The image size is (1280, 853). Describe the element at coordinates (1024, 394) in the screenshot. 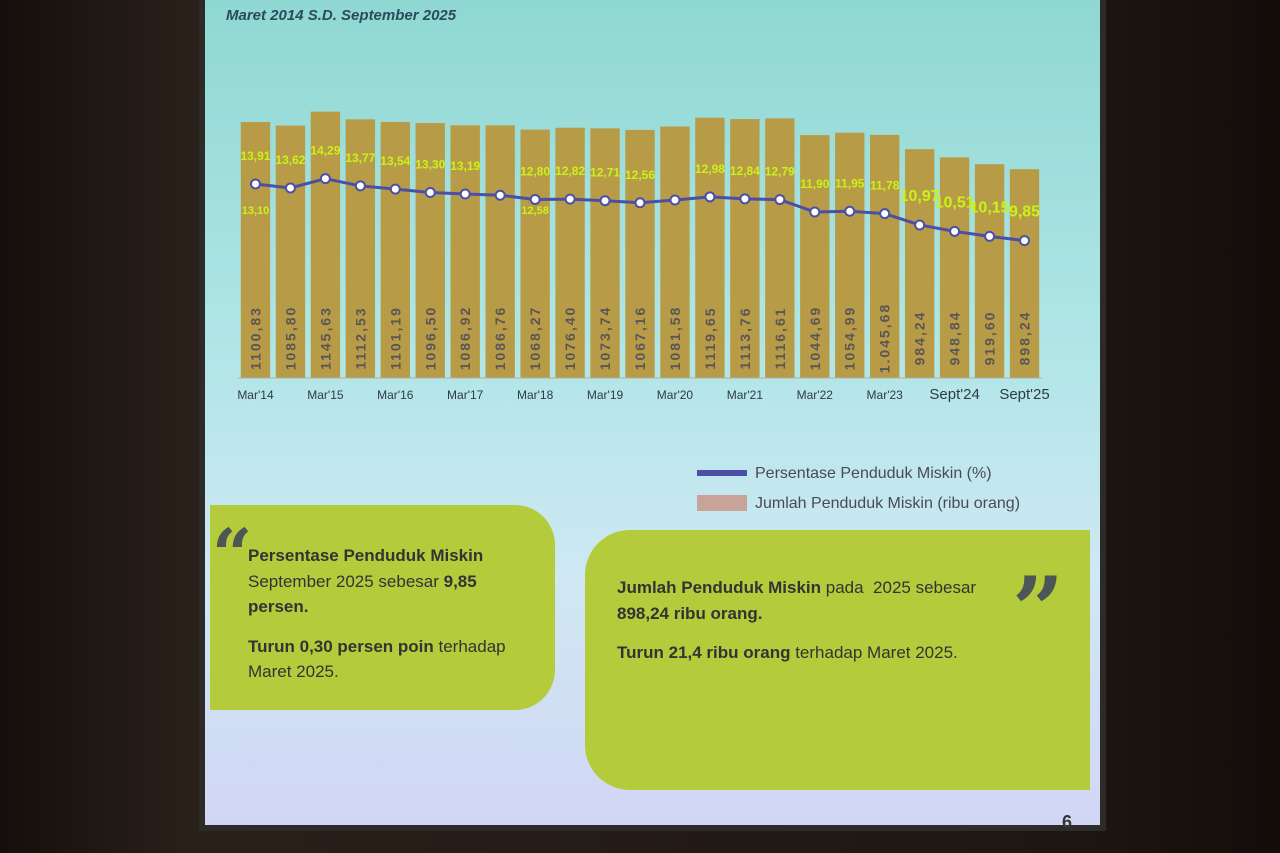

I see `x-tick-label: Sept'25` at that location.